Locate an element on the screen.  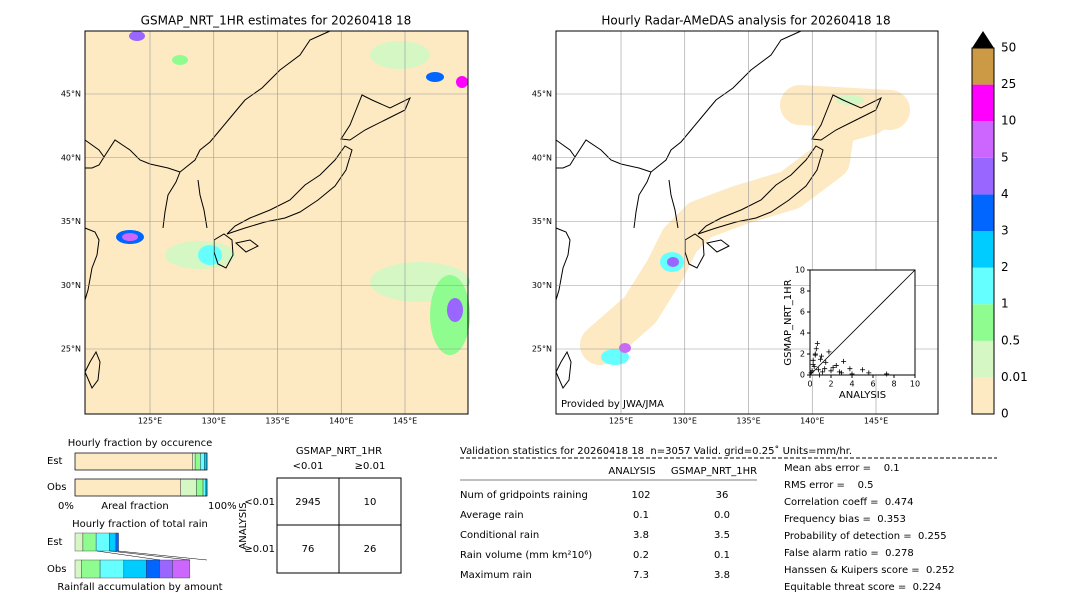
colorbar-label: 0 is located at coordinates (1005, 414).